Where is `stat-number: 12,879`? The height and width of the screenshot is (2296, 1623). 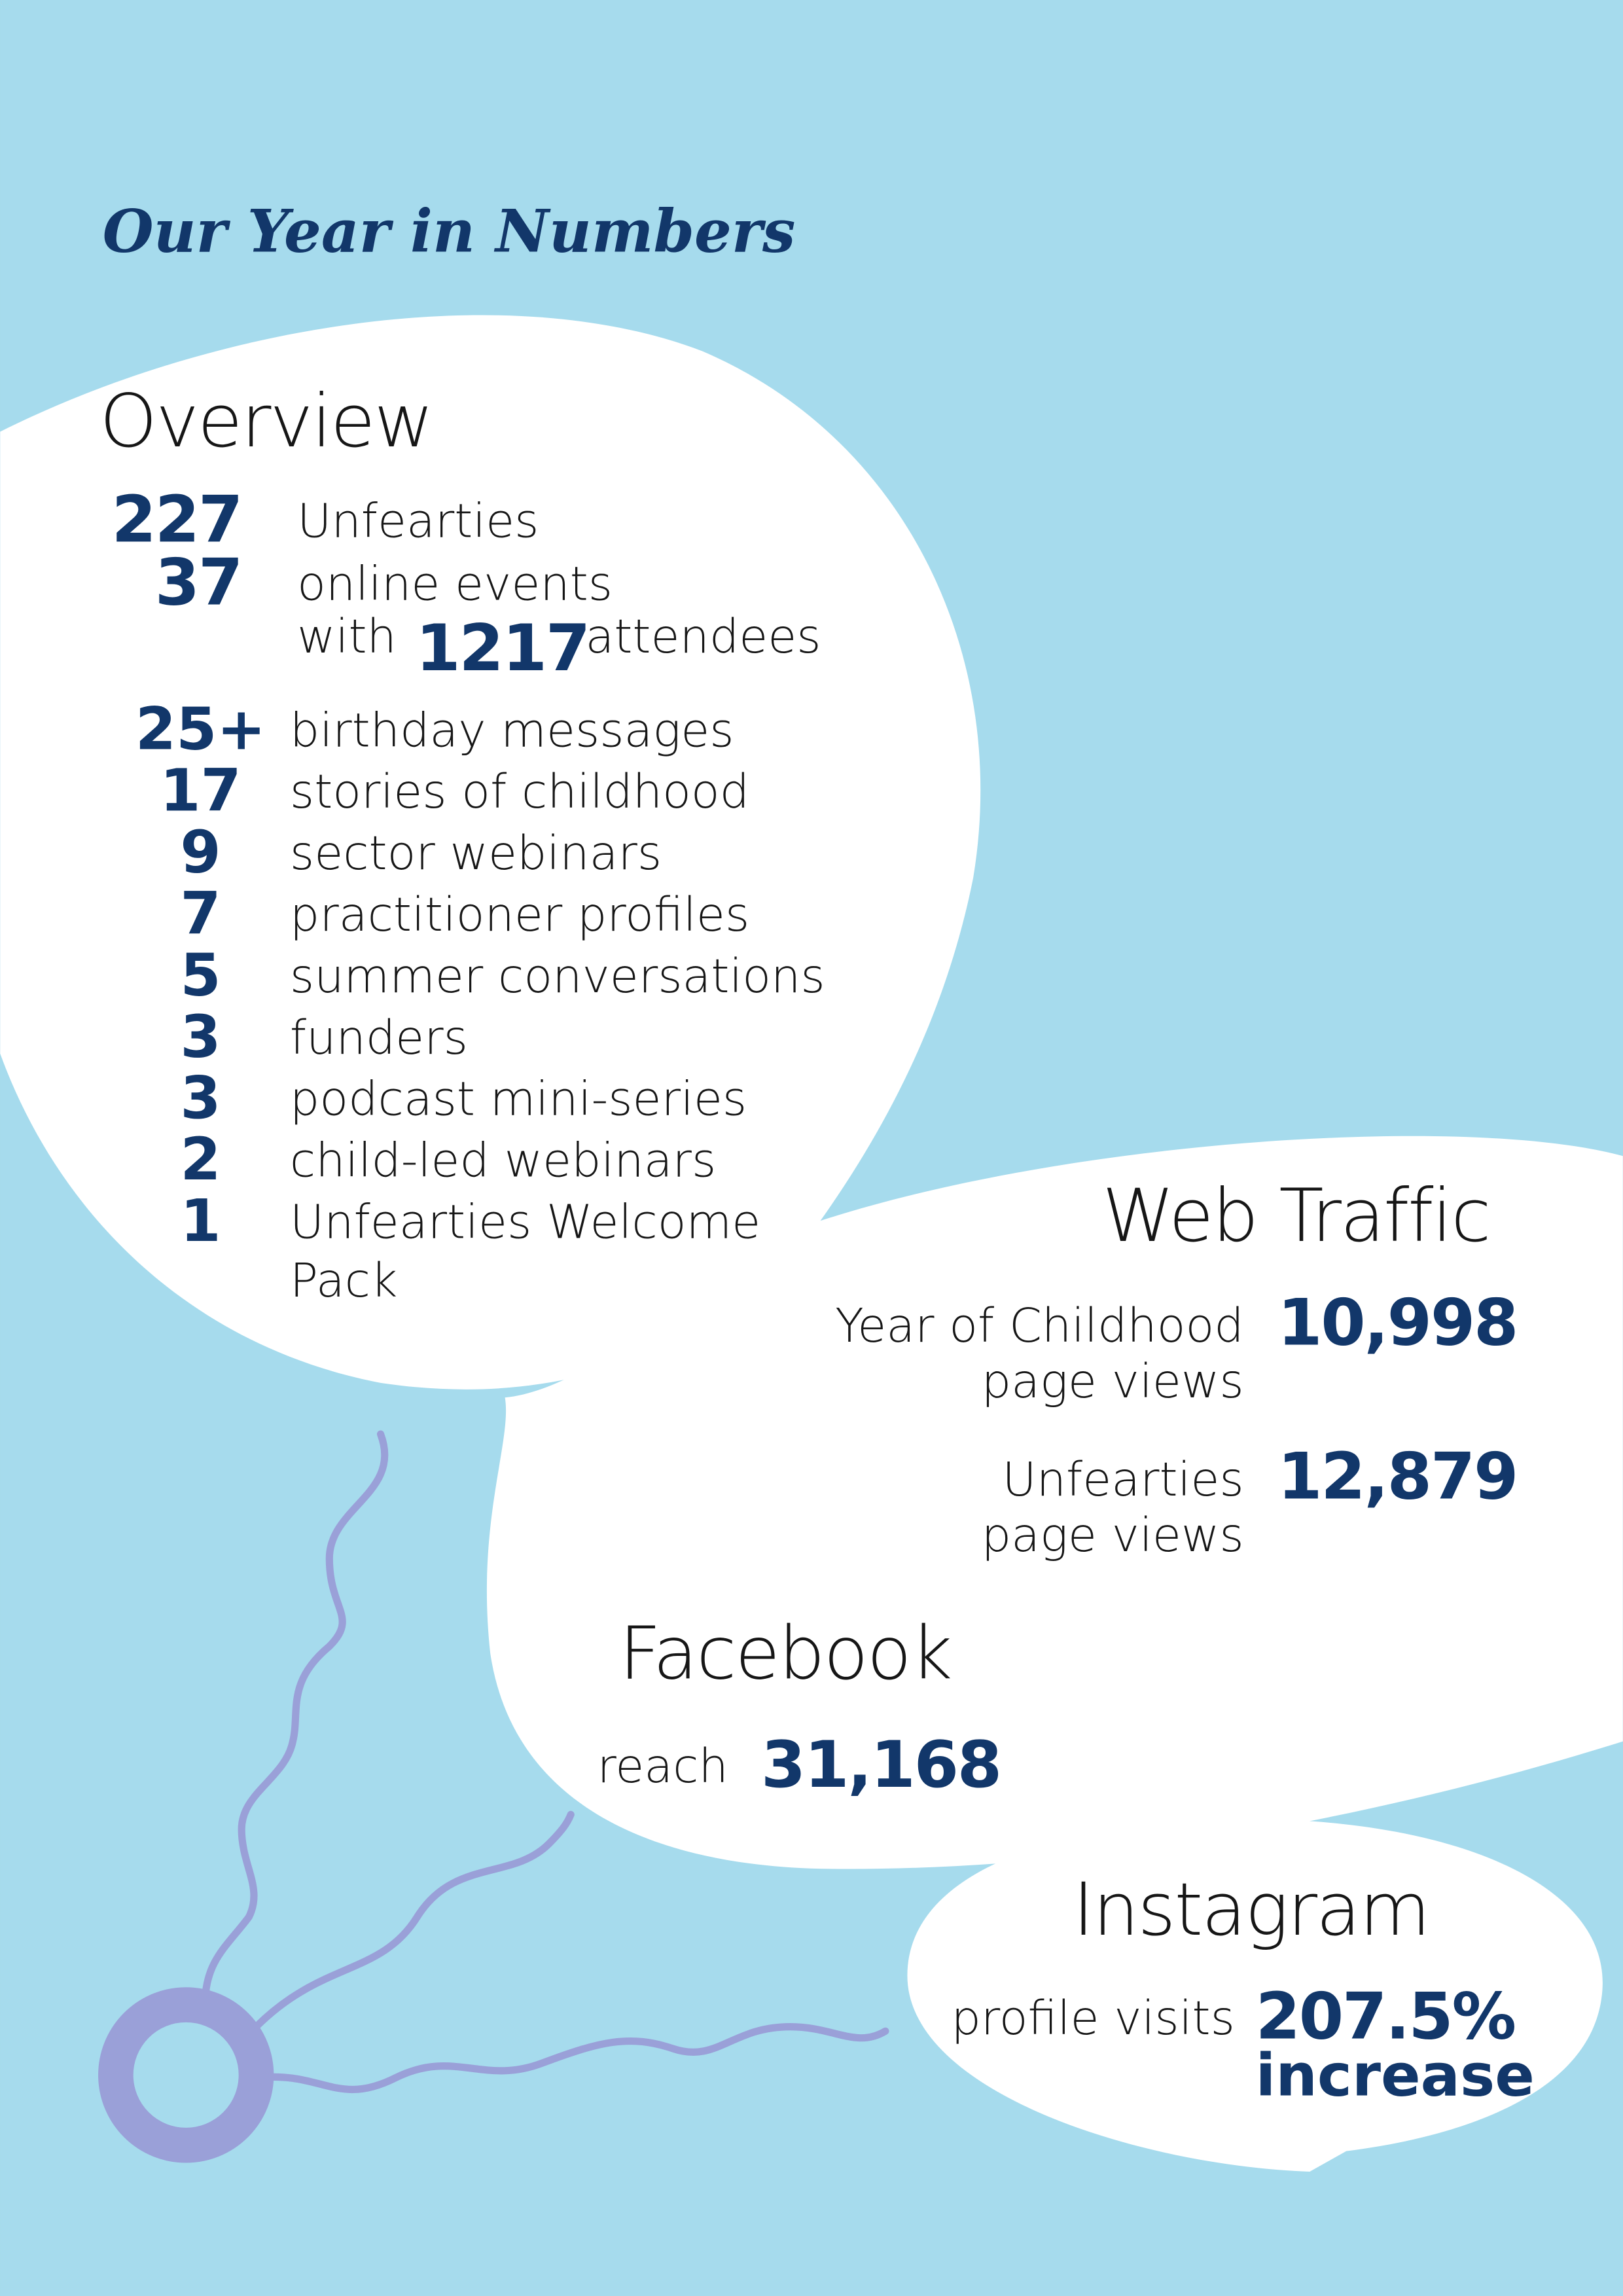
stat-number: 12,879 is located at coordinates (1397, 1476).